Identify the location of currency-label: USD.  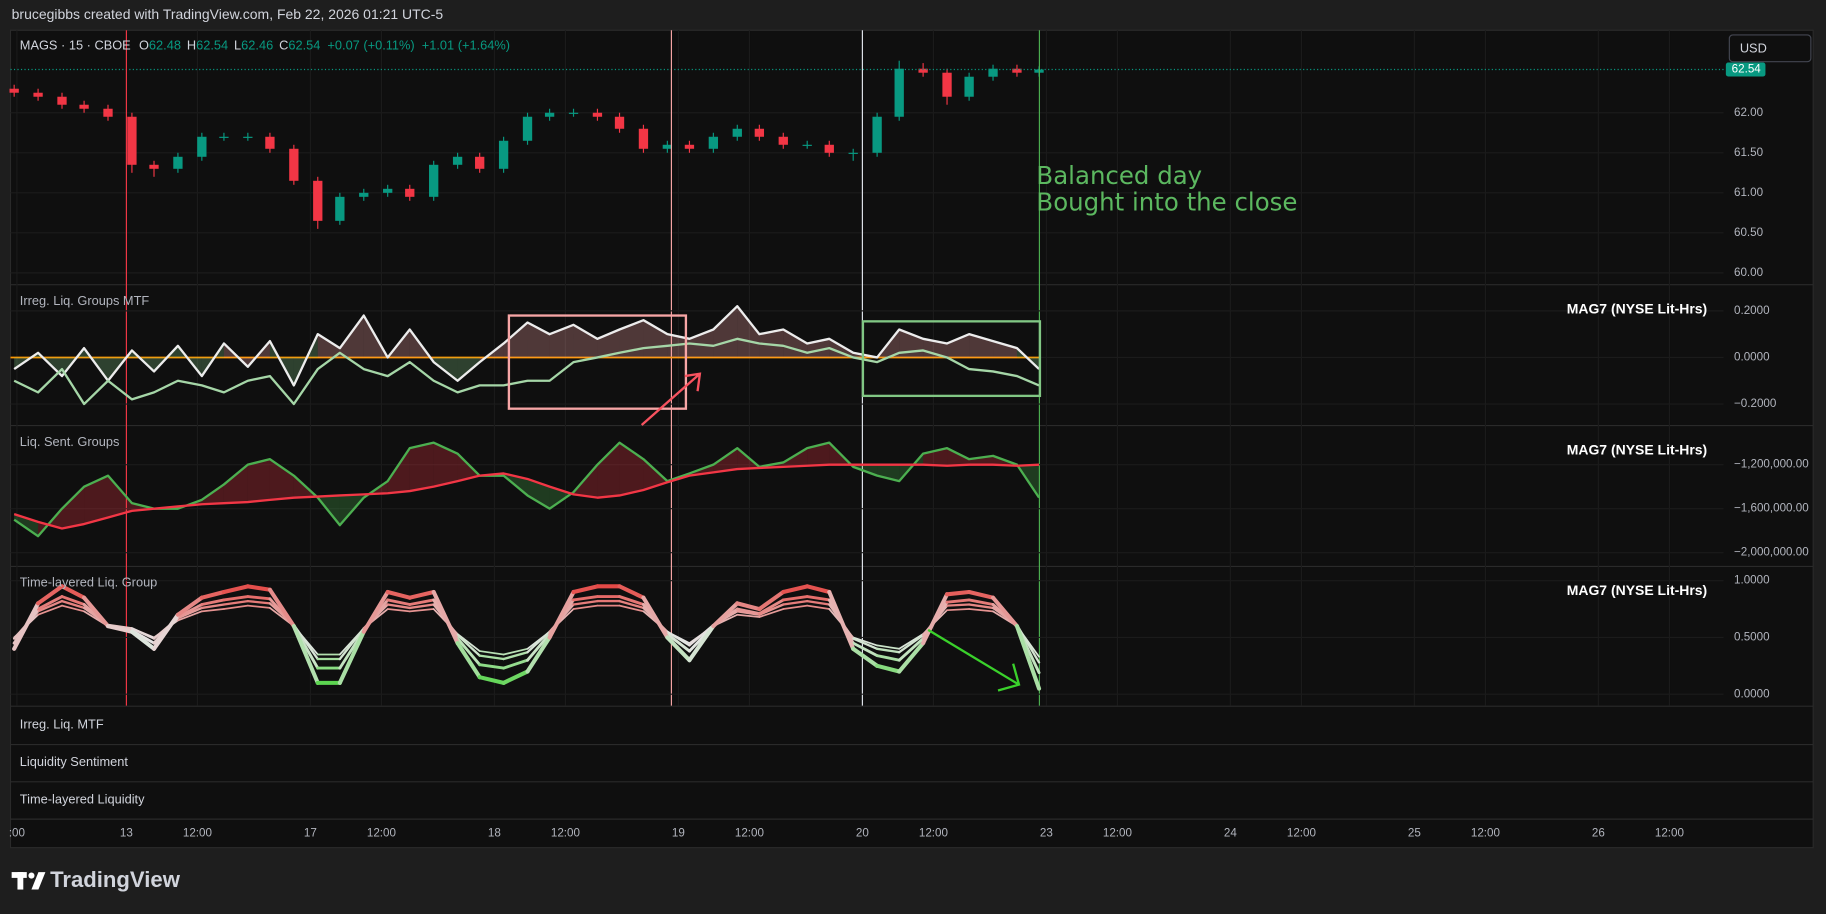
(1753, 47).